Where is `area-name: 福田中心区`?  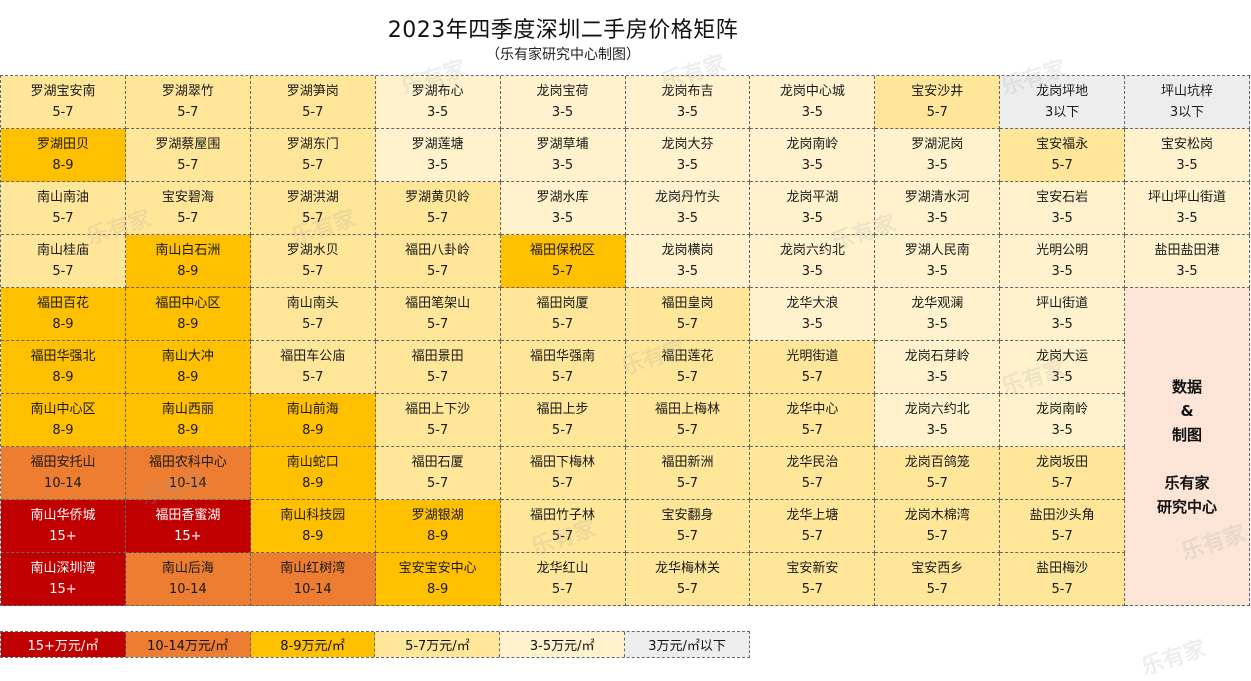 area-name: 福田中心区 is located at coordinates (188, 303).